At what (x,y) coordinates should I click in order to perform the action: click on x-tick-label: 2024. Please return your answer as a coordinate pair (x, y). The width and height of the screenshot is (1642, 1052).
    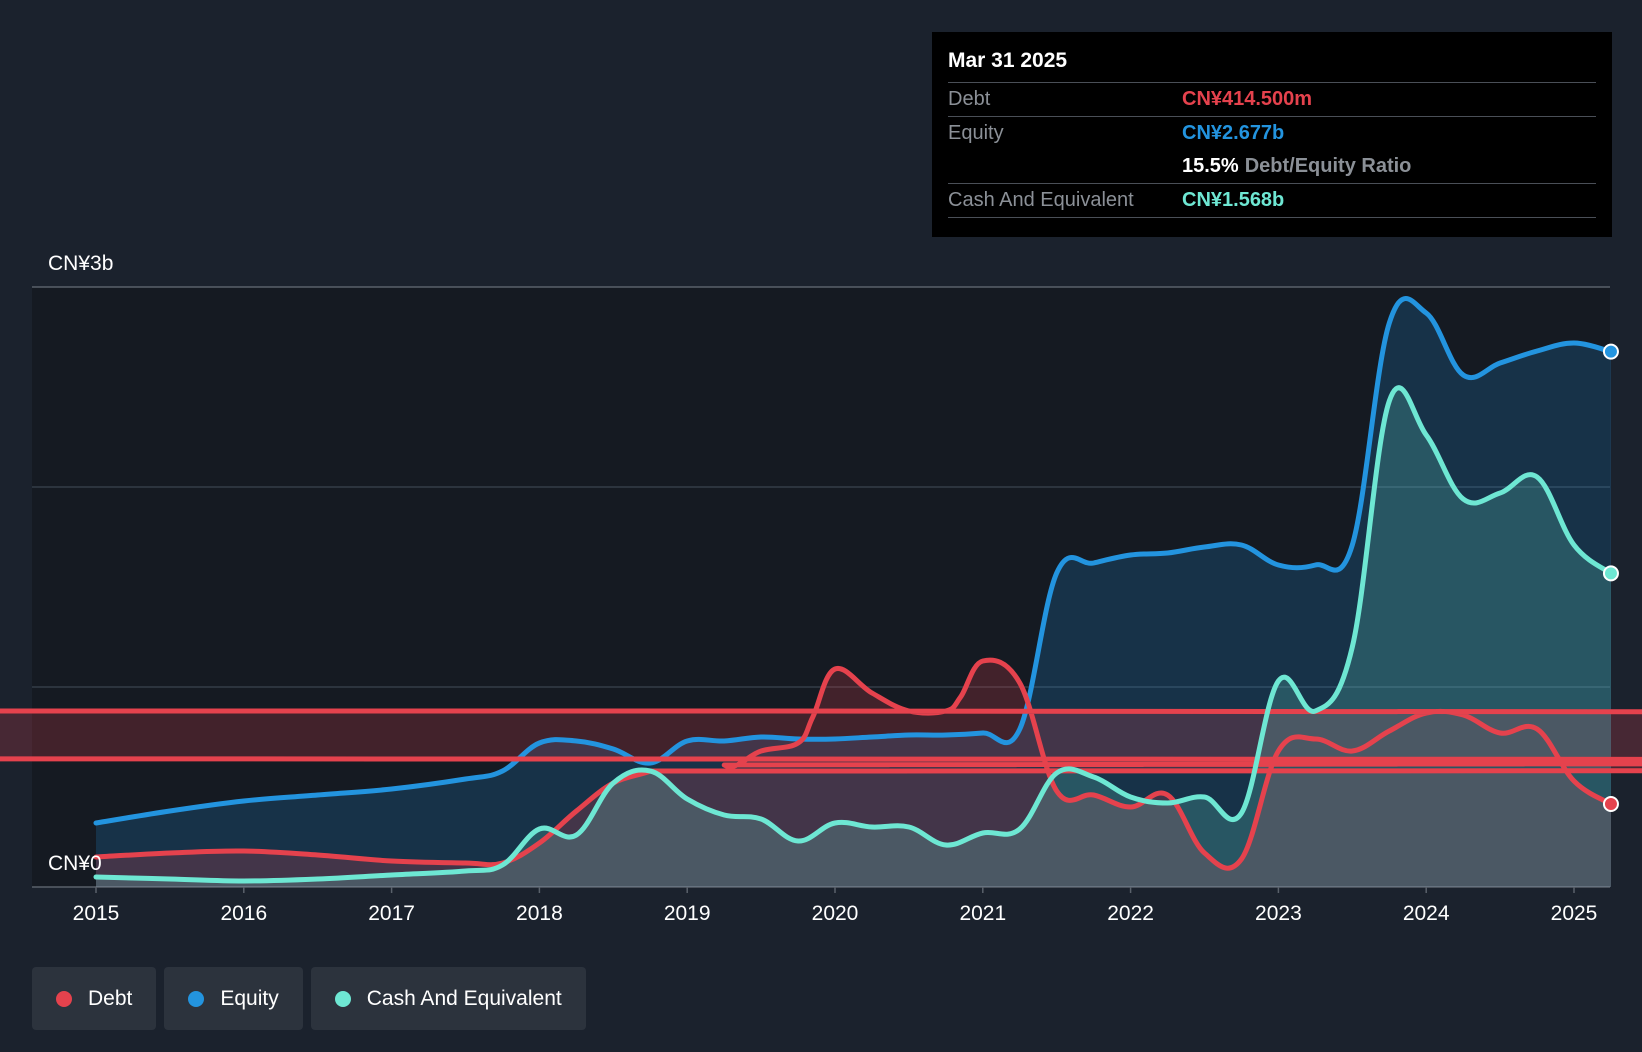
    Looking at the image, I should click on (1426, 913).